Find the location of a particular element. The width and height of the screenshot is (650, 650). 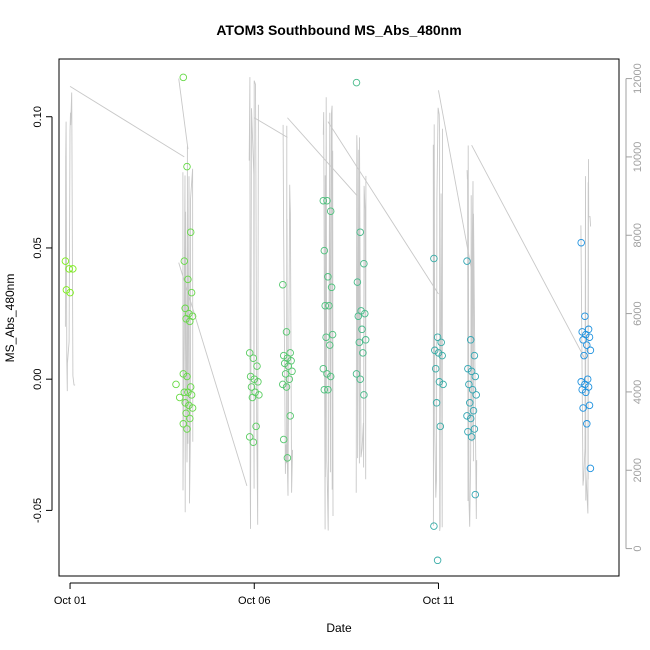

right-tick-label: 8000 is located at coordinates (638, 235).